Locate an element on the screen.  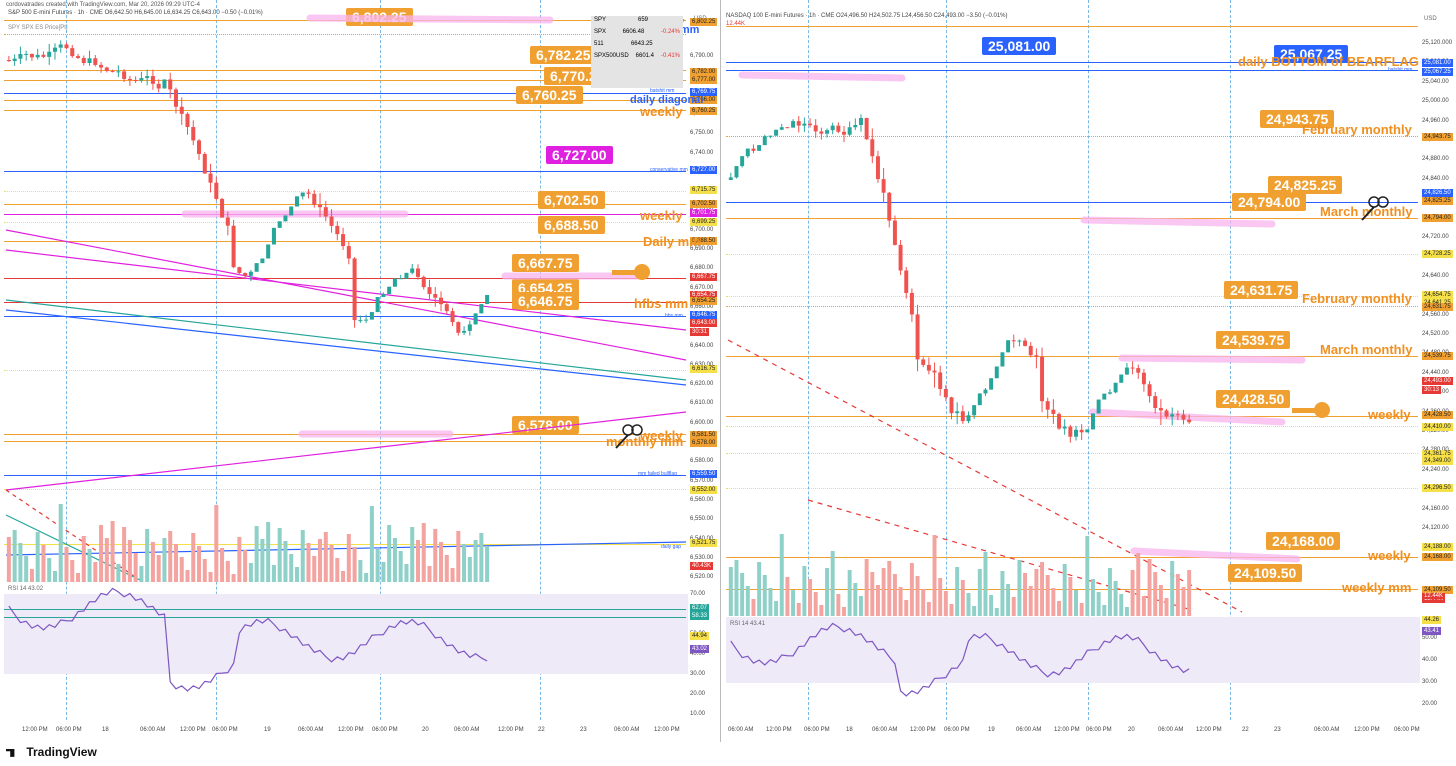
left-price-tag: 30:31 is located at coordinates (700, 332).